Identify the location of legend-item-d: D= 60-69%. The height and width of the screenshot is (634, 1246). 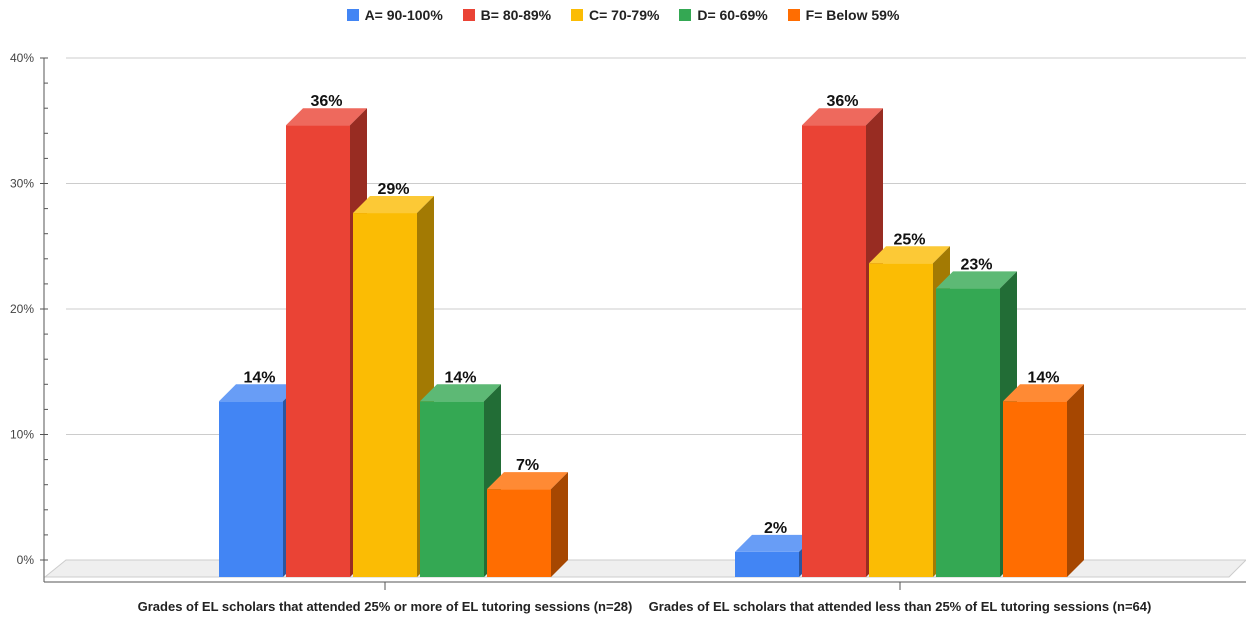
(723, 15).